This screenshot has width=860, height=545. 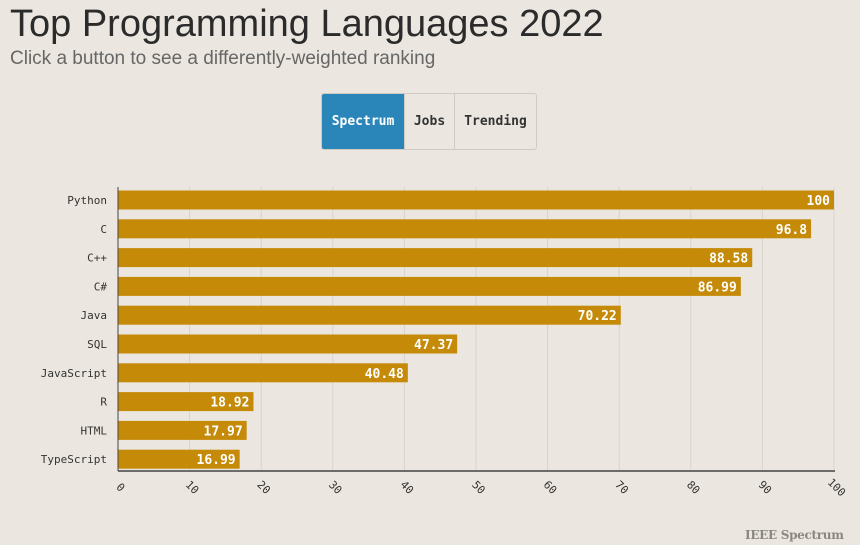 What do you see at coordinates (87, 200) in the screenshot?
I see `category-label: Python` at bounding box center [87, 200].